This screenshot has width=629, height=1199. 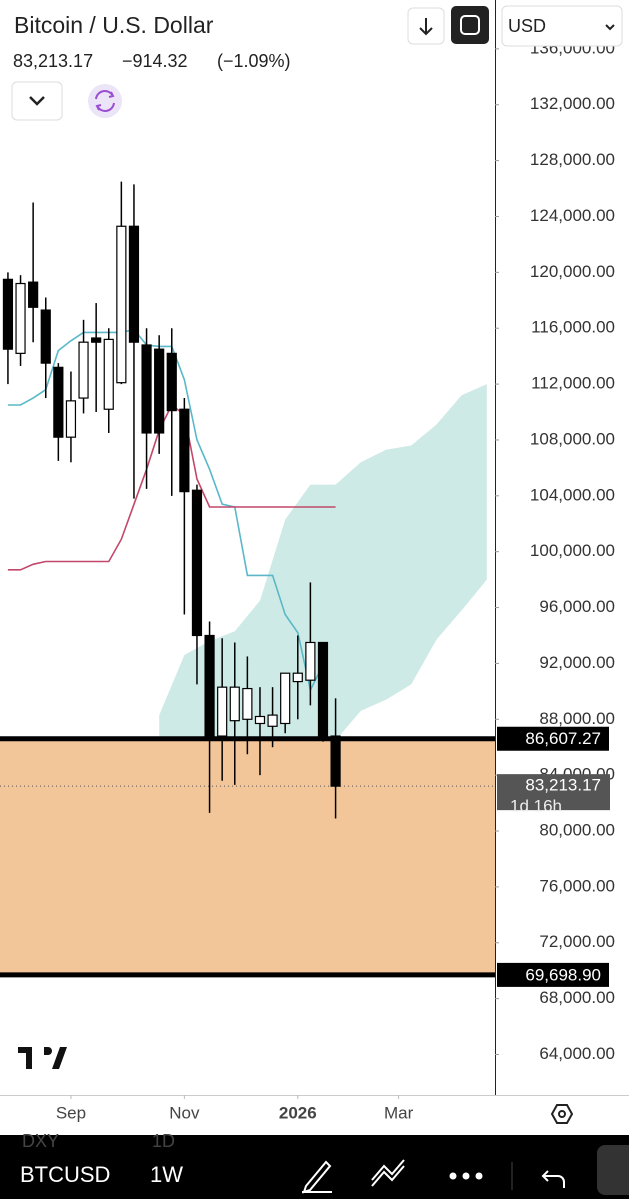 What do you see at coordinates (163, 1141) in the screenshot?
I see `faded-interval: 1D` at bounding box center [163, 1141].